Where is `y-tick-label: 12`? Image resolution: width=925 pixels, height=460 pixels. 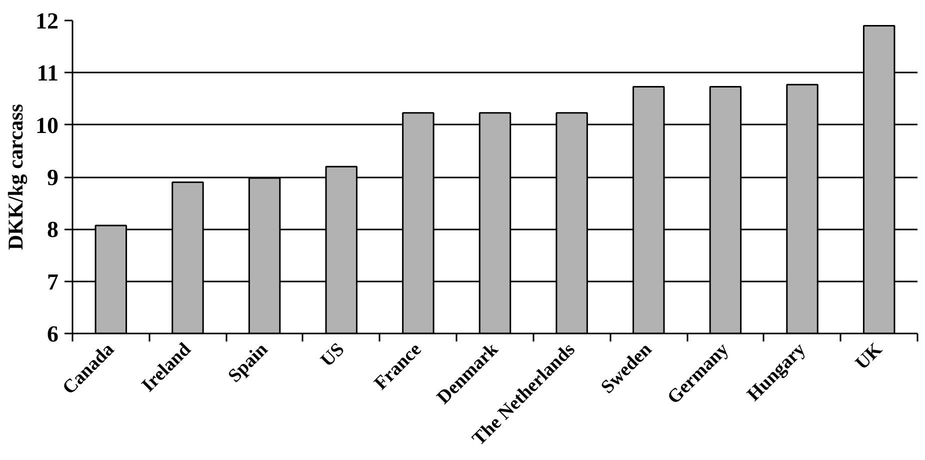 y-tick-label: 12 is located at coordinates (47, 21).